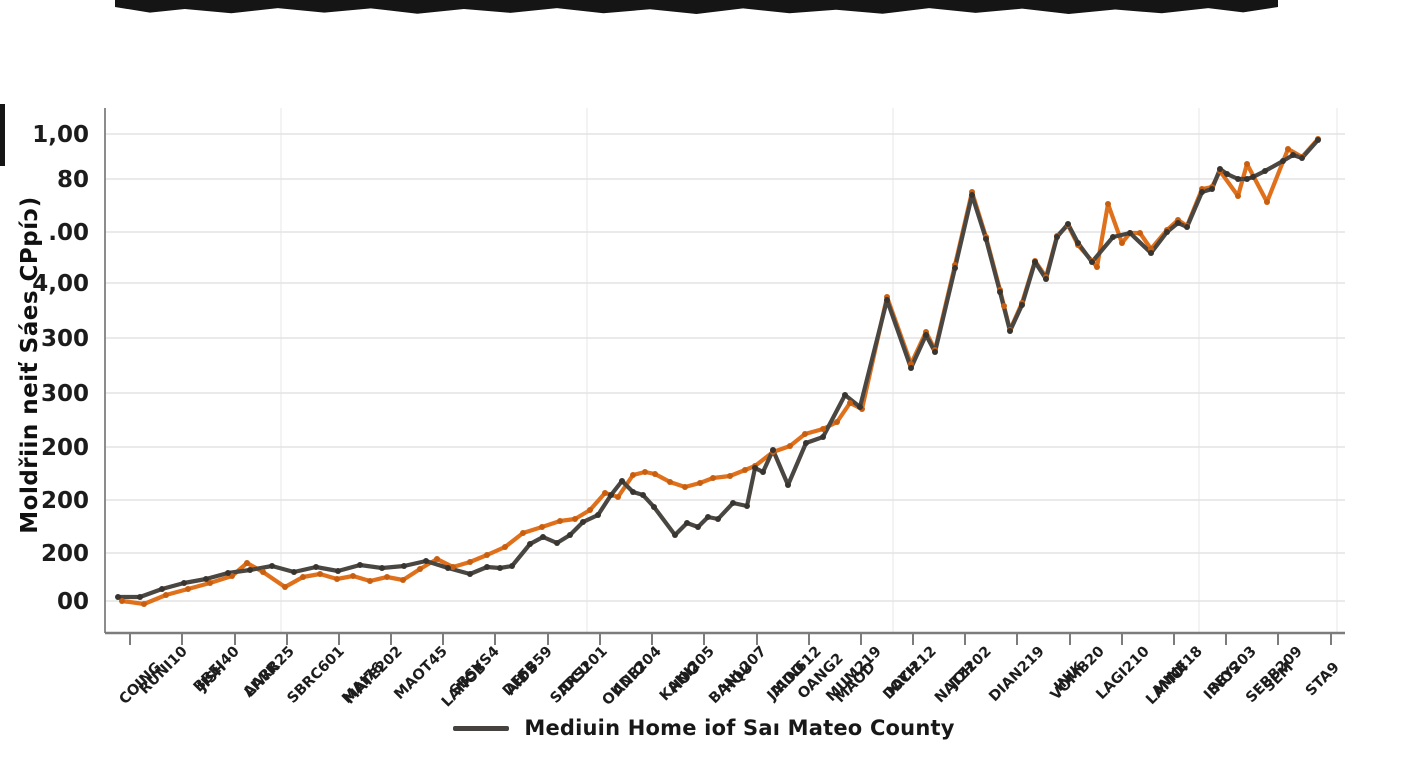 The height and width of the screenshot is (768, 1408). What do you see at coordinates (73, 180) in the screenshot?
I see `y-tick-label: 80` at bounding box center [73, 180].